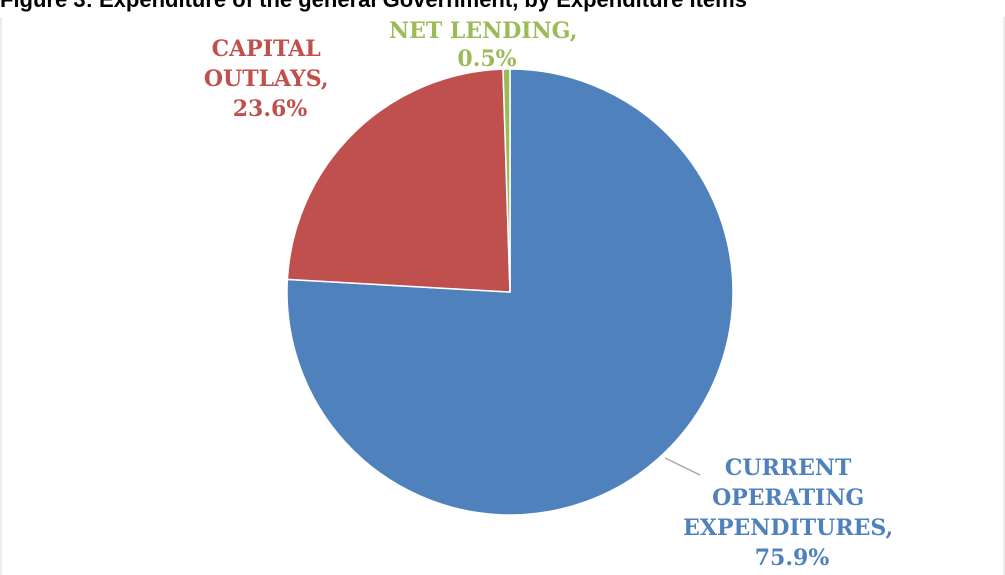  I want to click on label-current-operating: CURRENT OPERATING EXPENDITURES, 75.9%, so click(792, 513).